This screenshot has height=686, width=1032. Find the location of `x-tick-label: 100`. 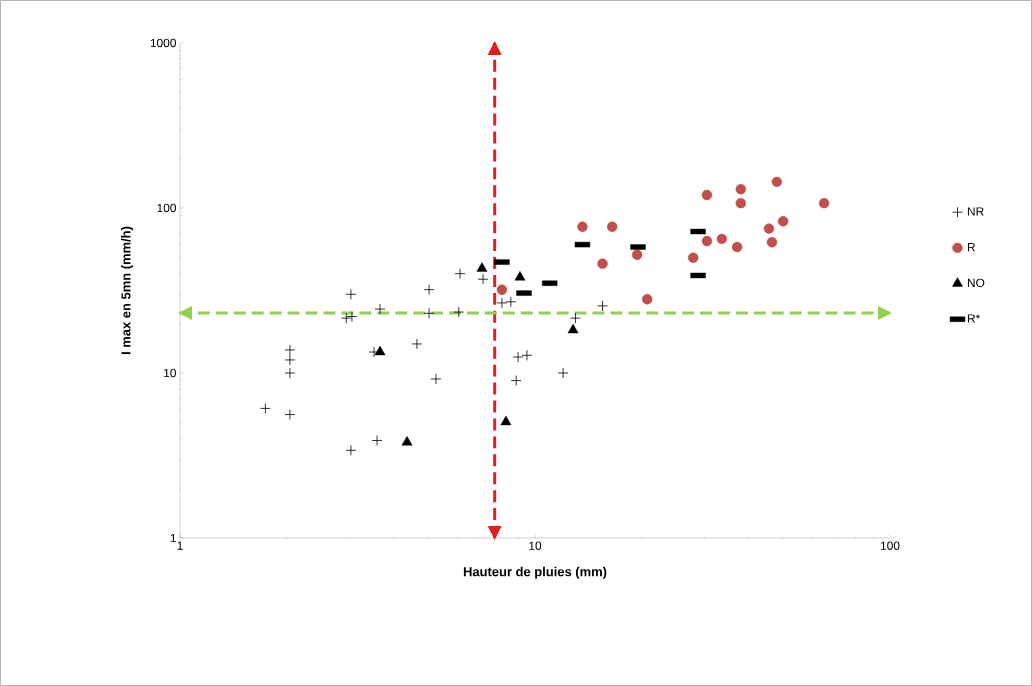

x-tick-label: 100 is located at coordinates (890, 545).